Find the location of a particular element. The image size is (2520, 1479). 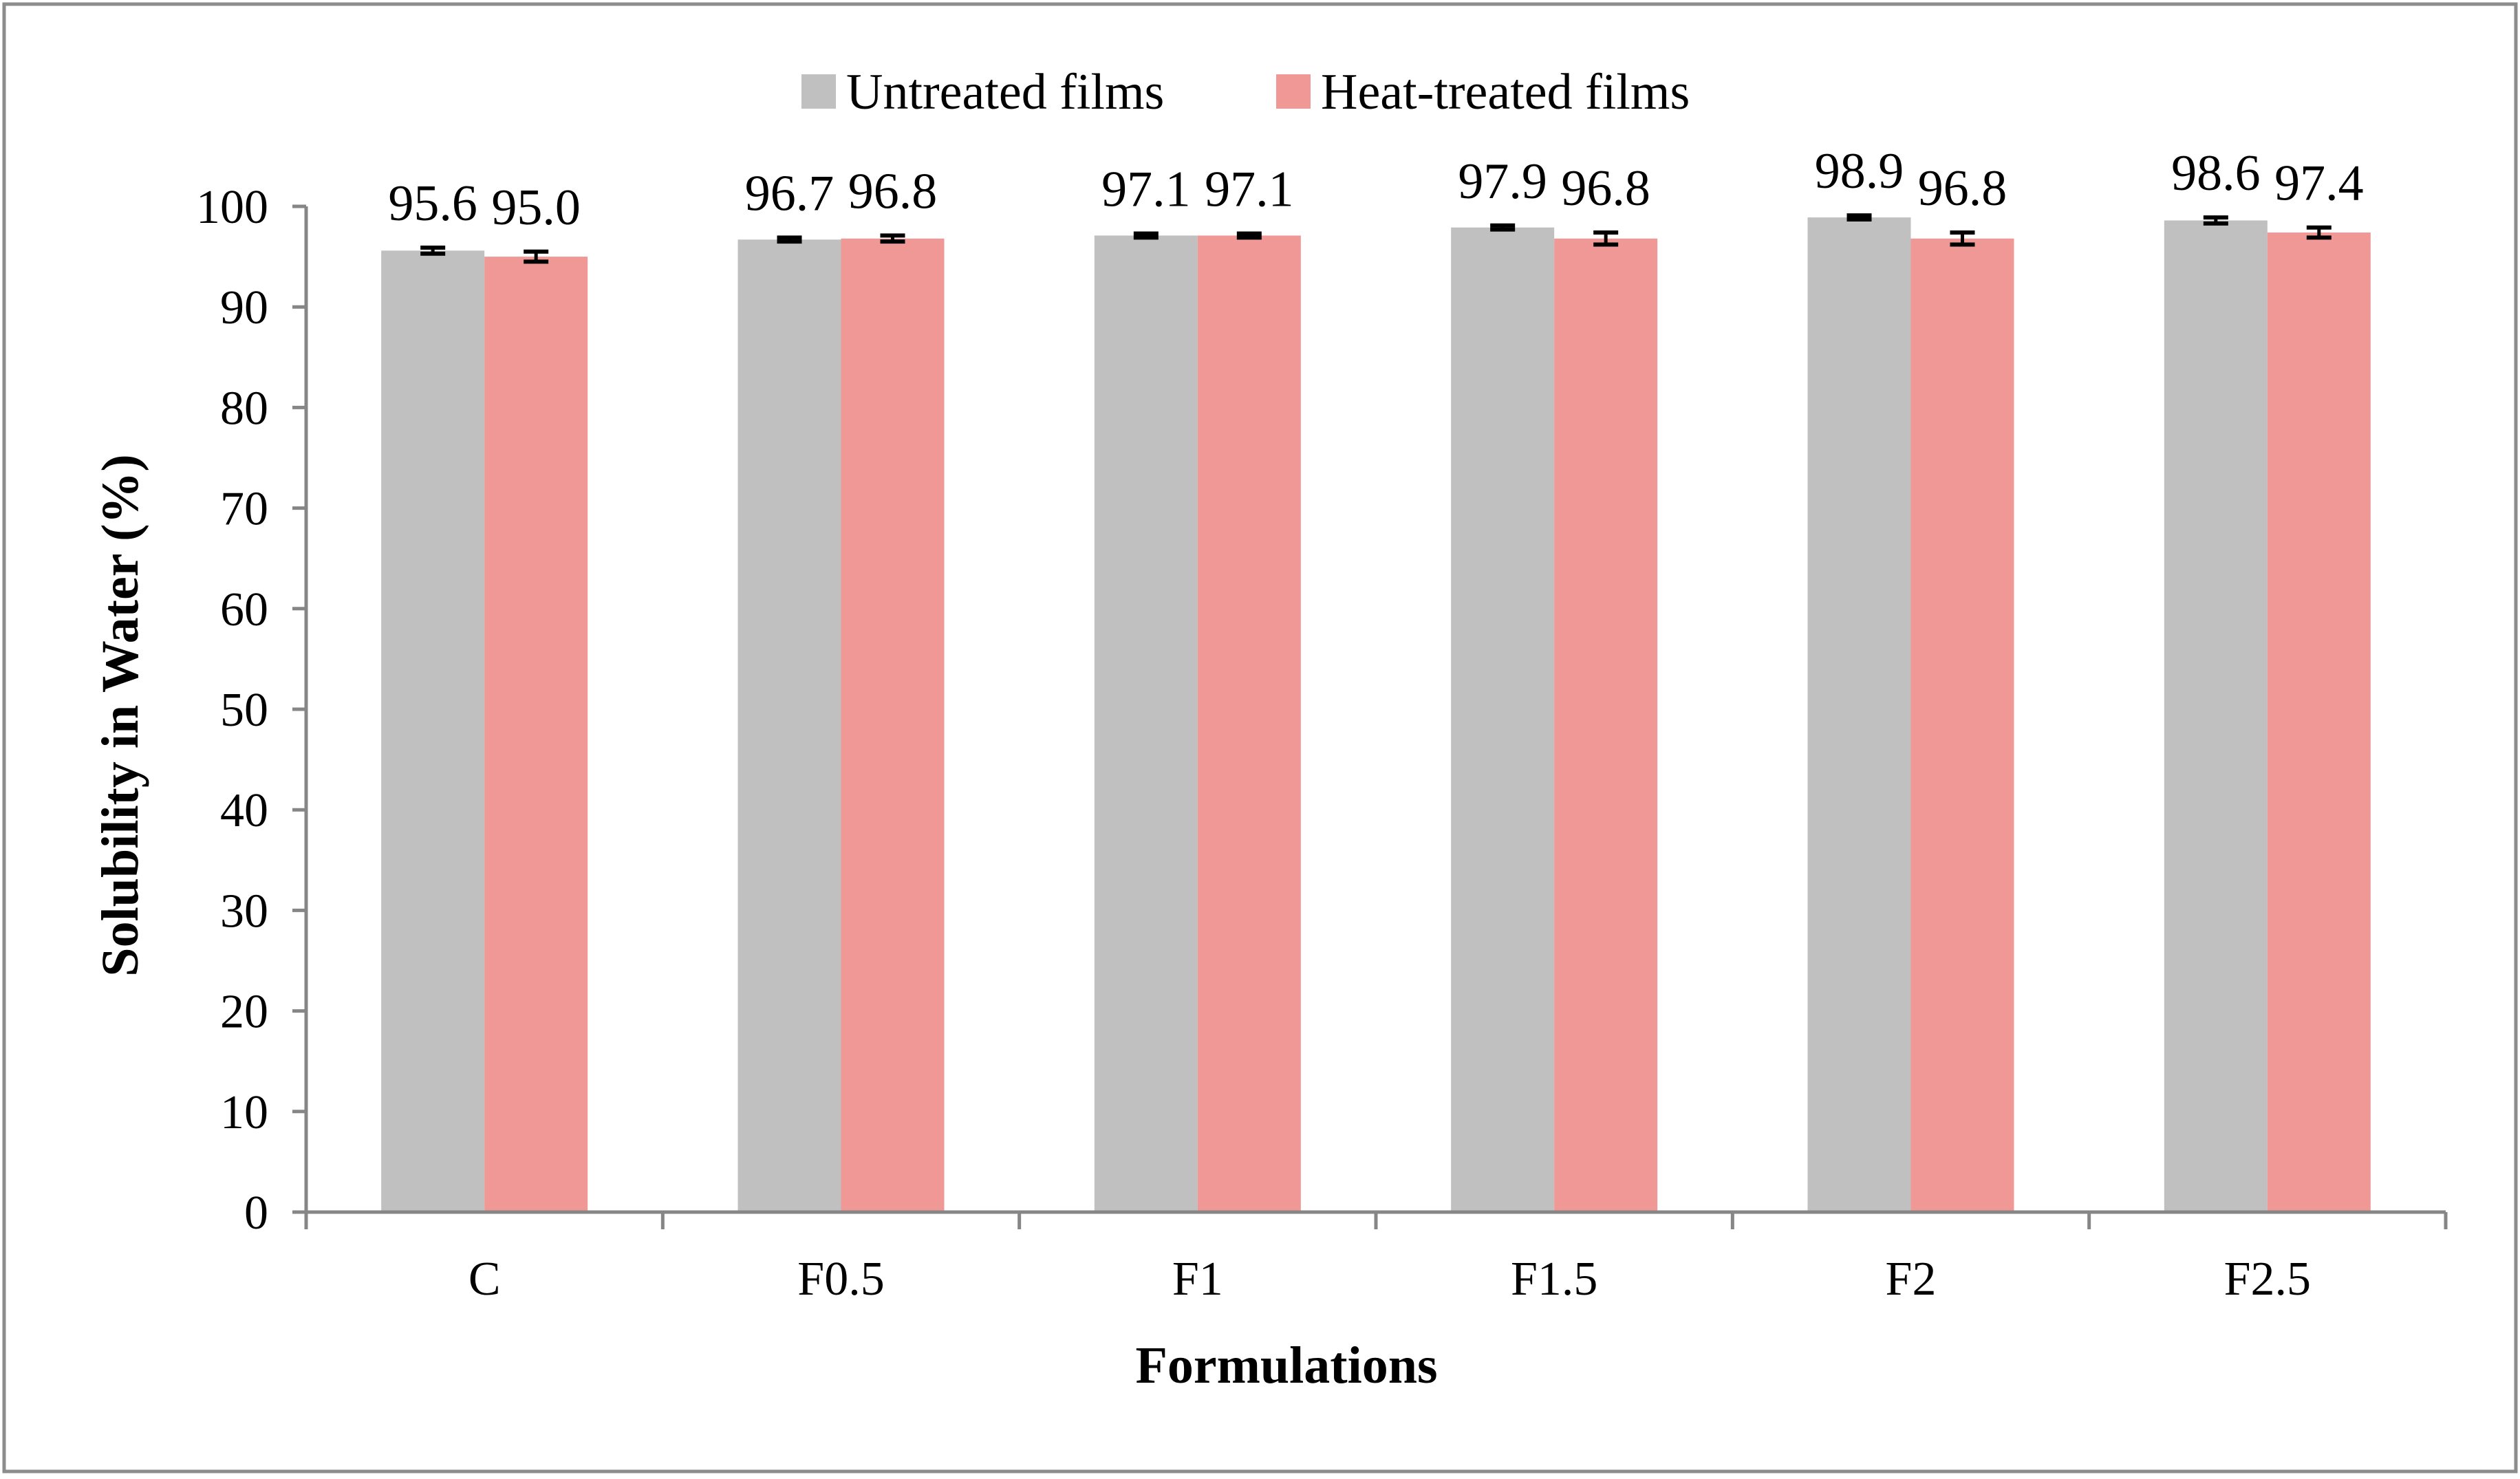

x-tick-label: F1.5 is located at coordinates (1554, 1279).